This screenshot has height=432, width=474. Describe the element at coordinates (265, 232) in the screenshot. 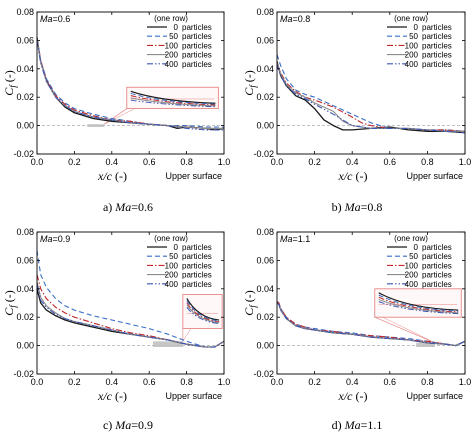

I see `y-tick-label: 0.08` at that location.